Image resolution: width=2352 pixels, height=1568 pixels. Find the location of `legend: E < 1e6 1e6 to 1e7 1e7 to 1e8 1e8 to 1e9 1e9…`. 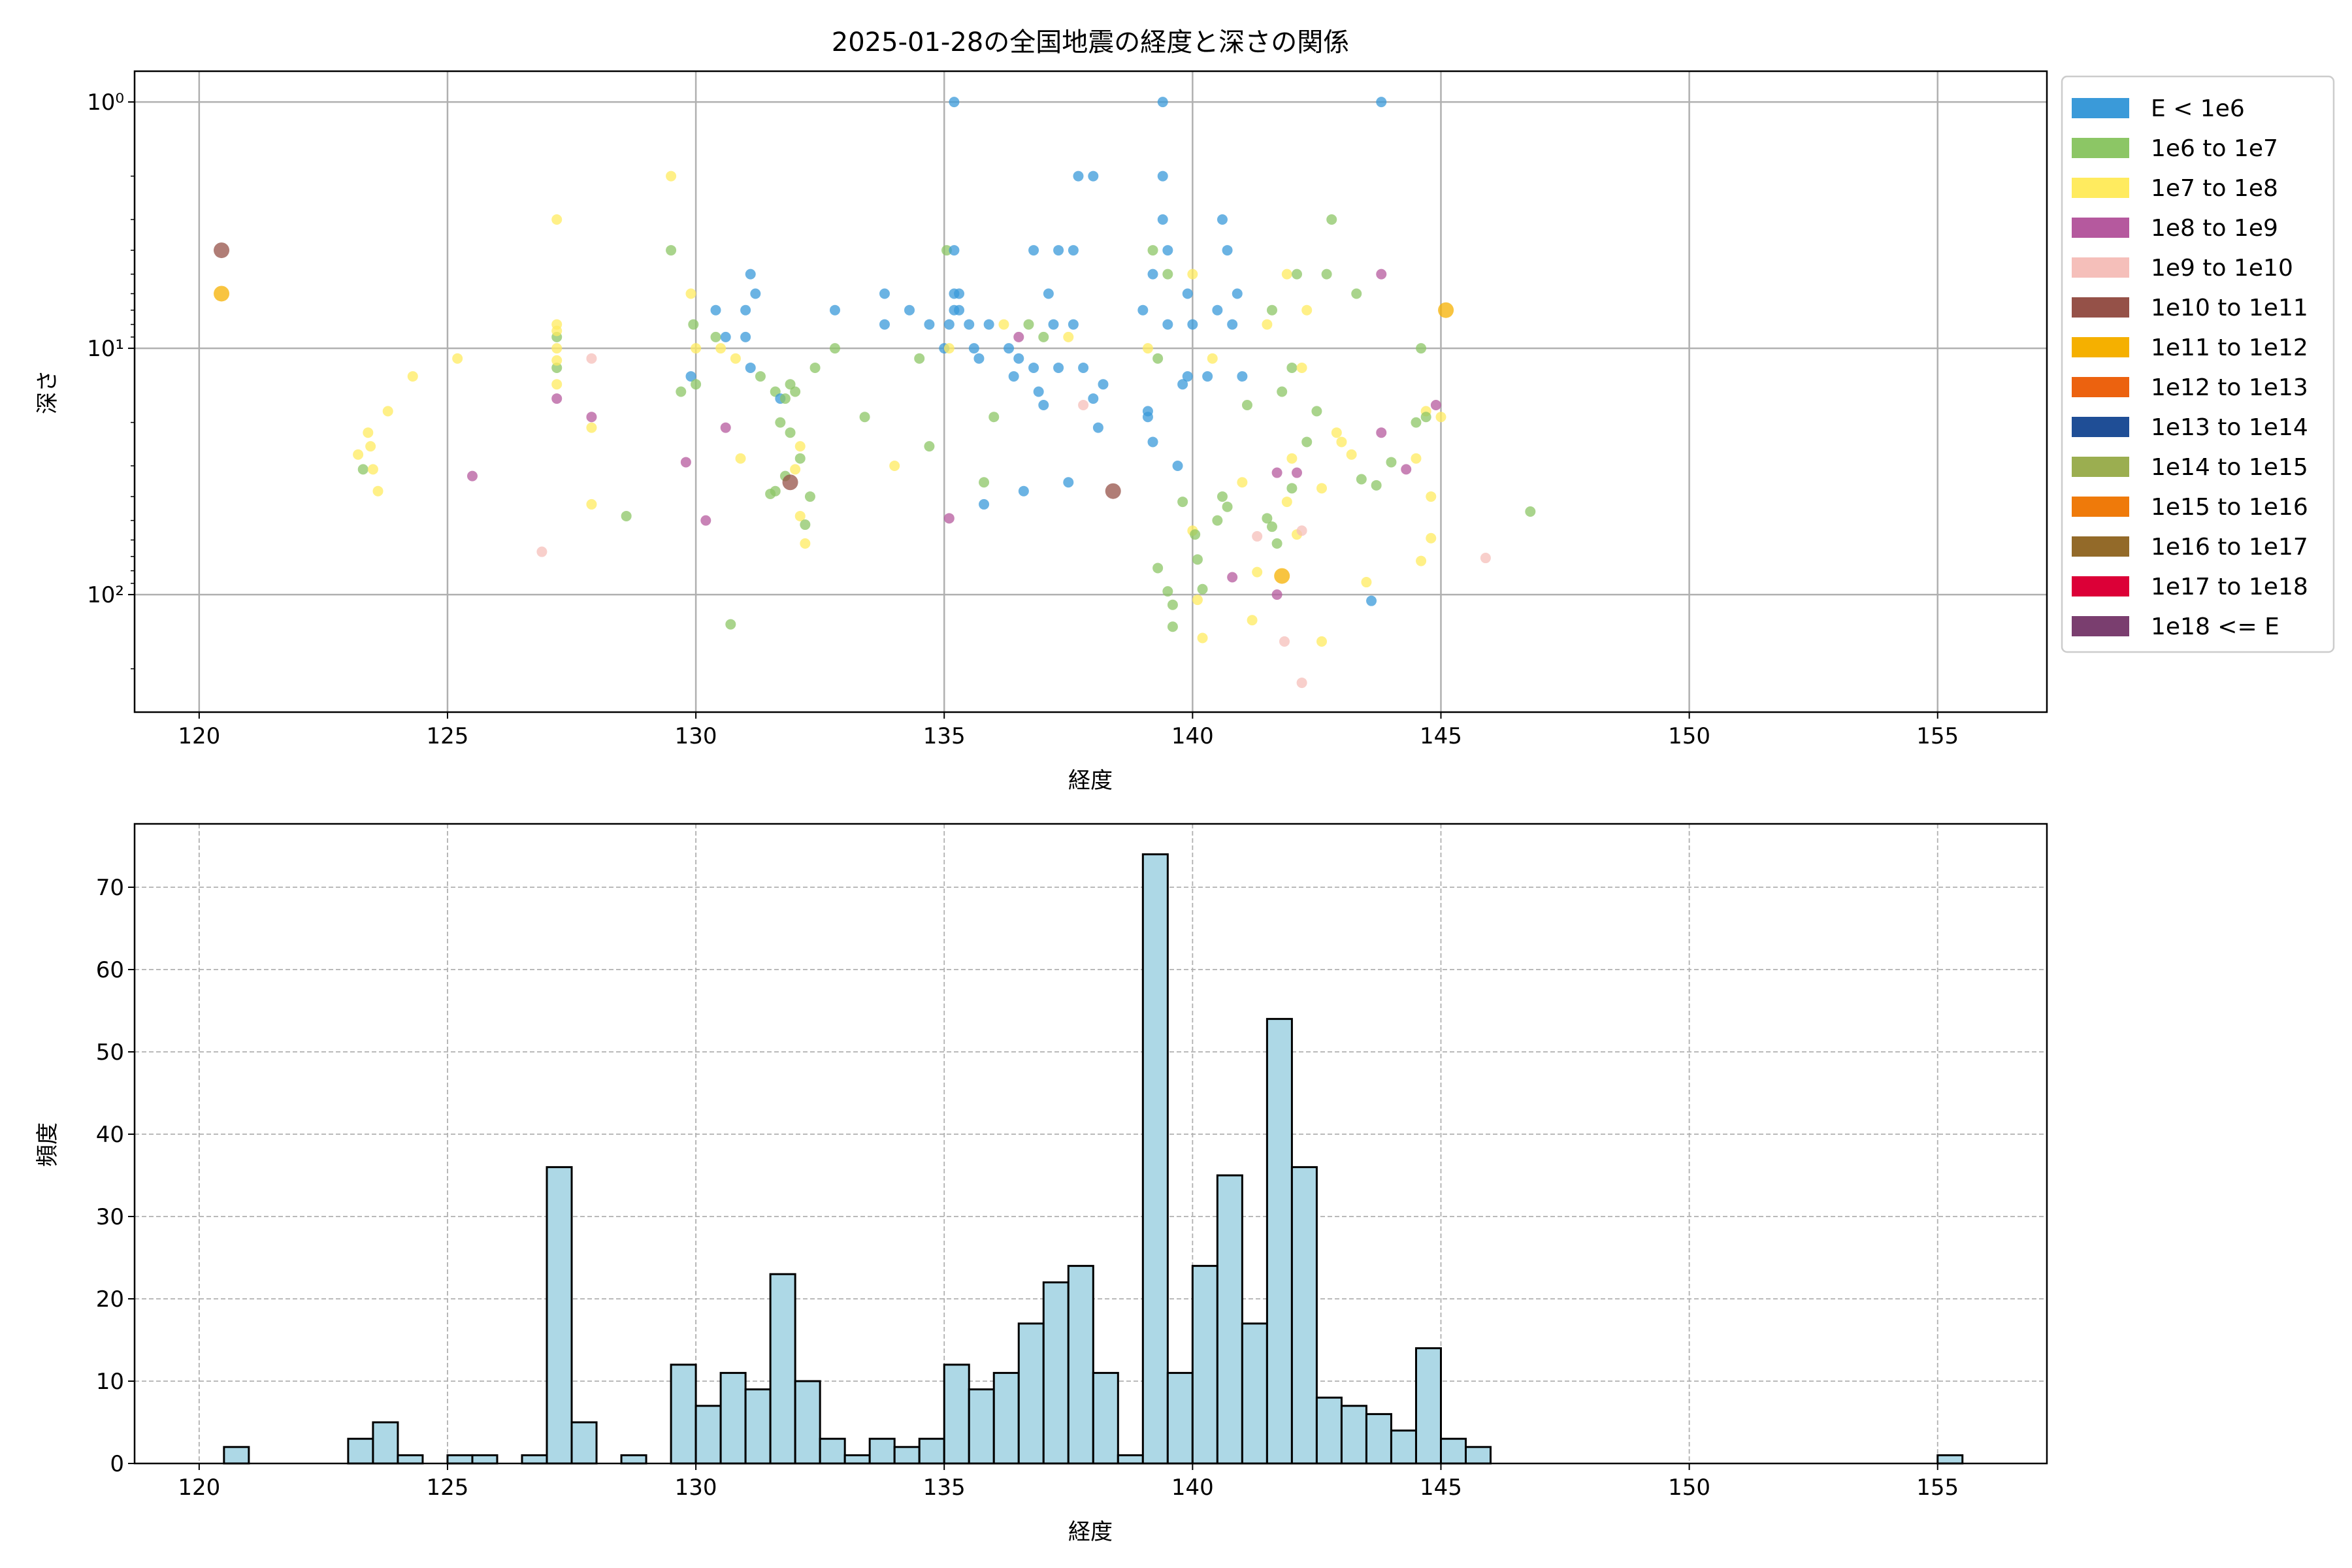

legend: E < 1e6 1e6 to 1e7 1e7 to 1e8 1e8 to 1e9 1e9… is located at coordinates (2198, 364).